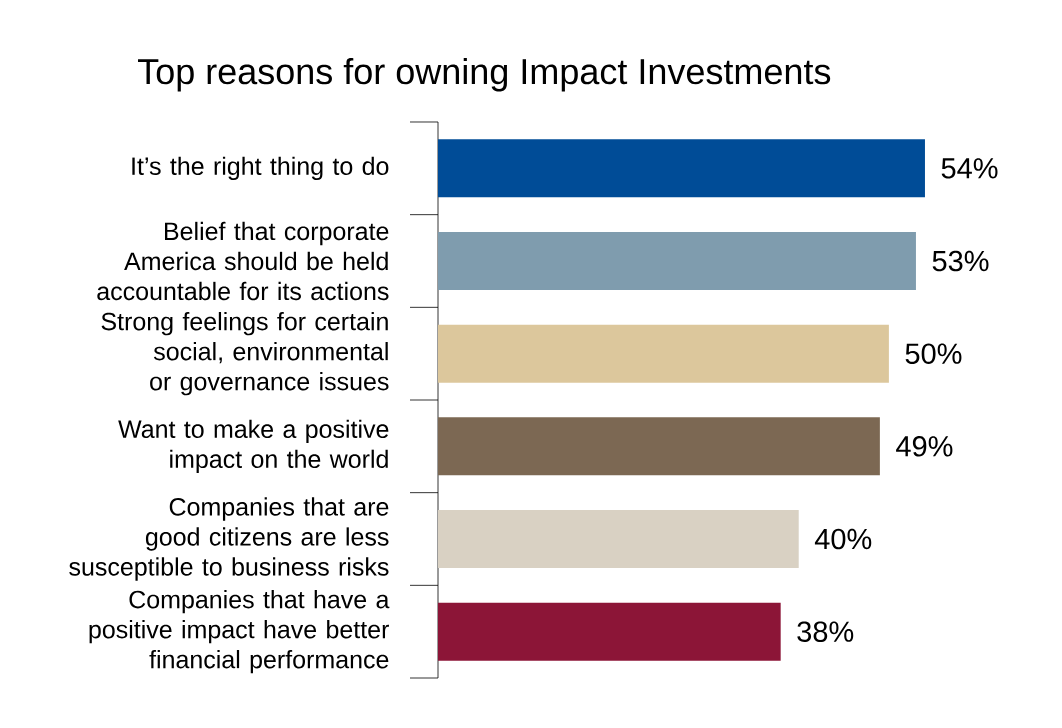 The height and width of the screenshot is (728, 1062). Describe the element at coordinates (843, 539) in the screenshot. I see `data-label: 40%` at that location.